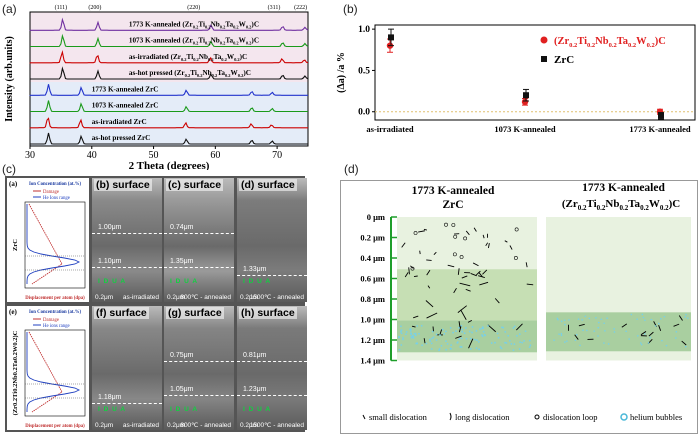 This screenshot has height=437, width=700. Describe the element at coordinates (623, 188) in the screenshot. I see `schematic-right-title: 1773 K-annealed` at that location.